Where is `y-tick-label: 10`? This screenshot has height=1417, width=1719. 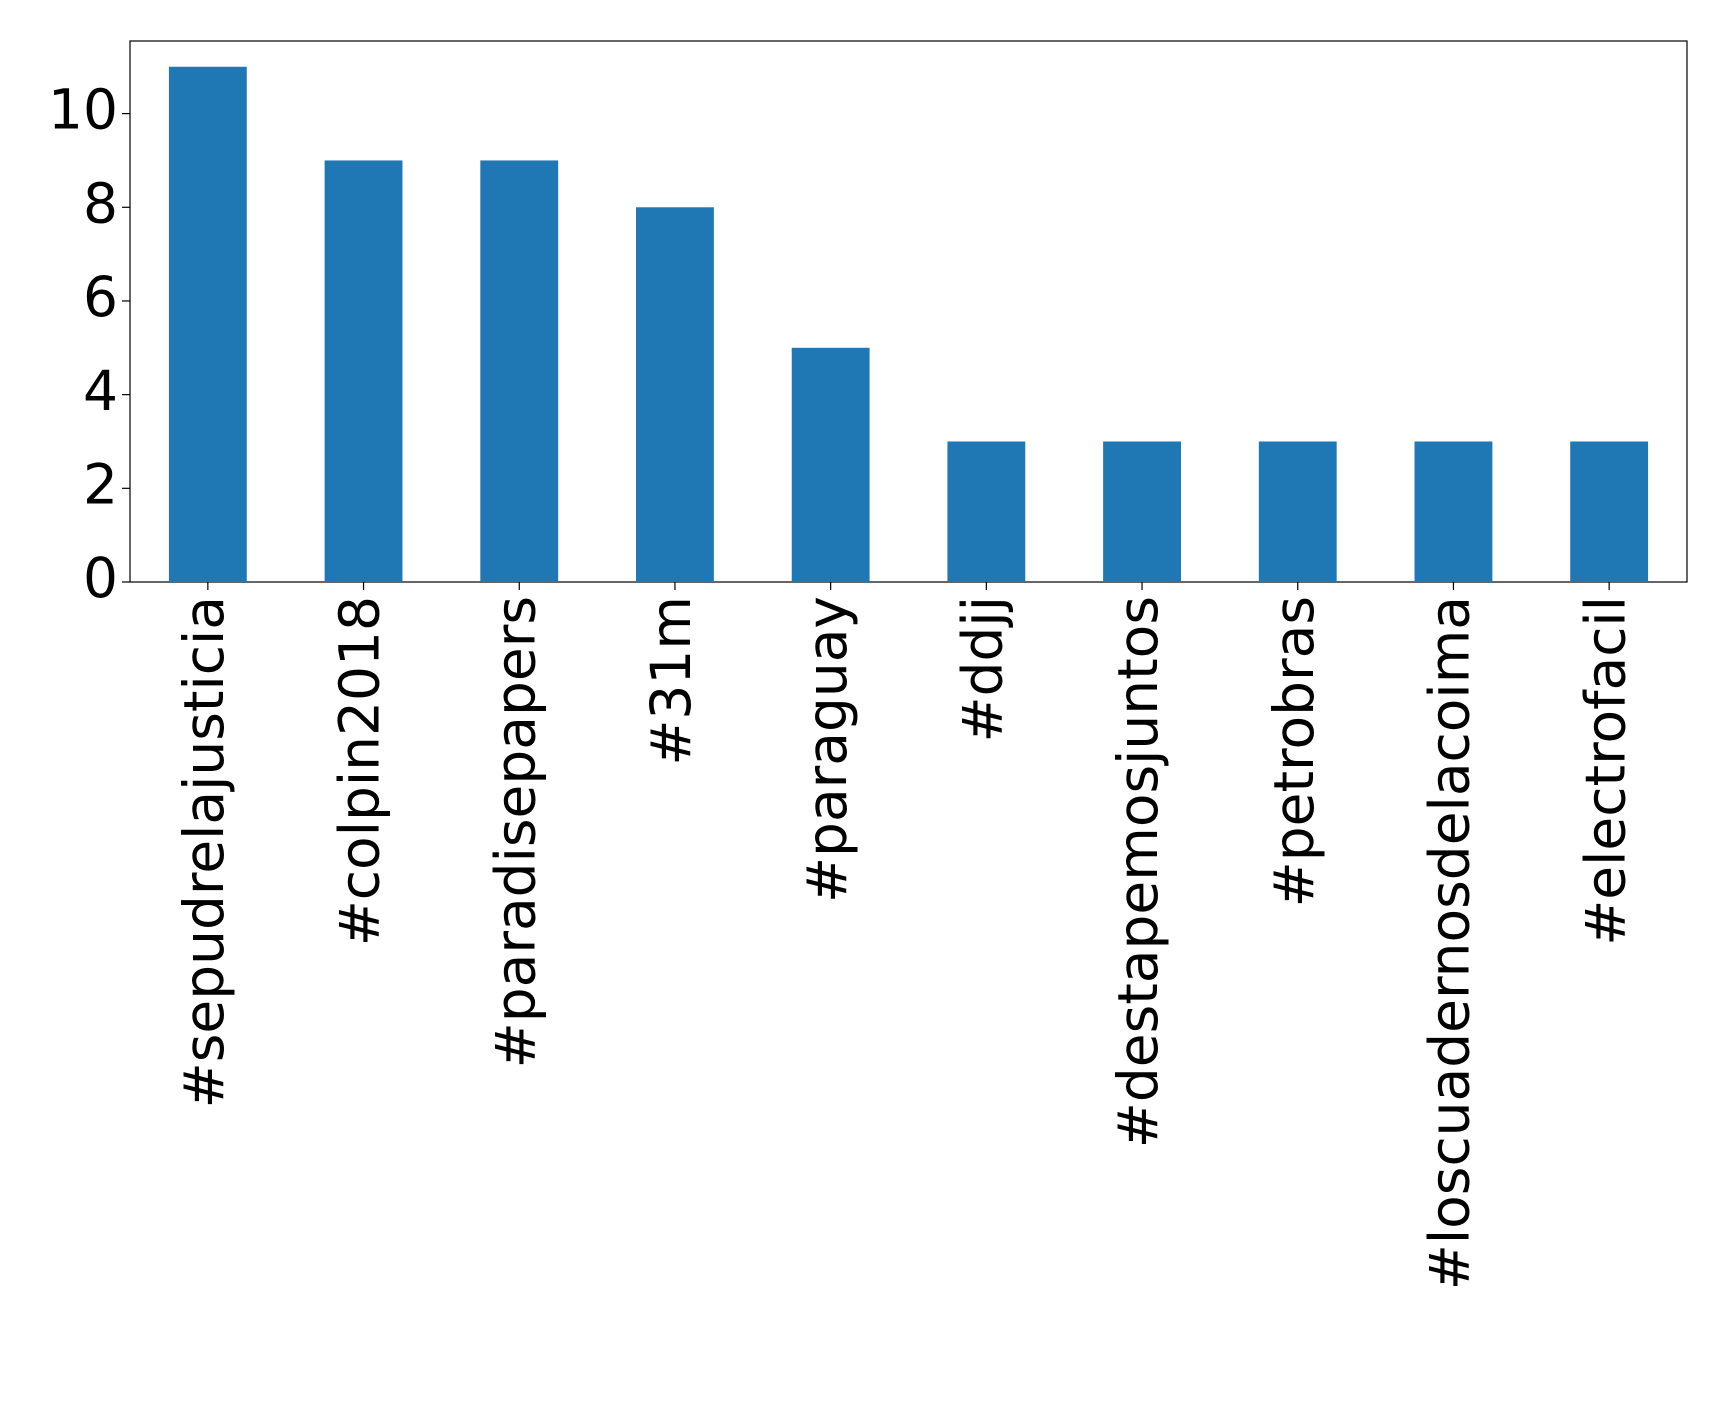 y-tick-label: 10 is located at coordinates (83, 110).